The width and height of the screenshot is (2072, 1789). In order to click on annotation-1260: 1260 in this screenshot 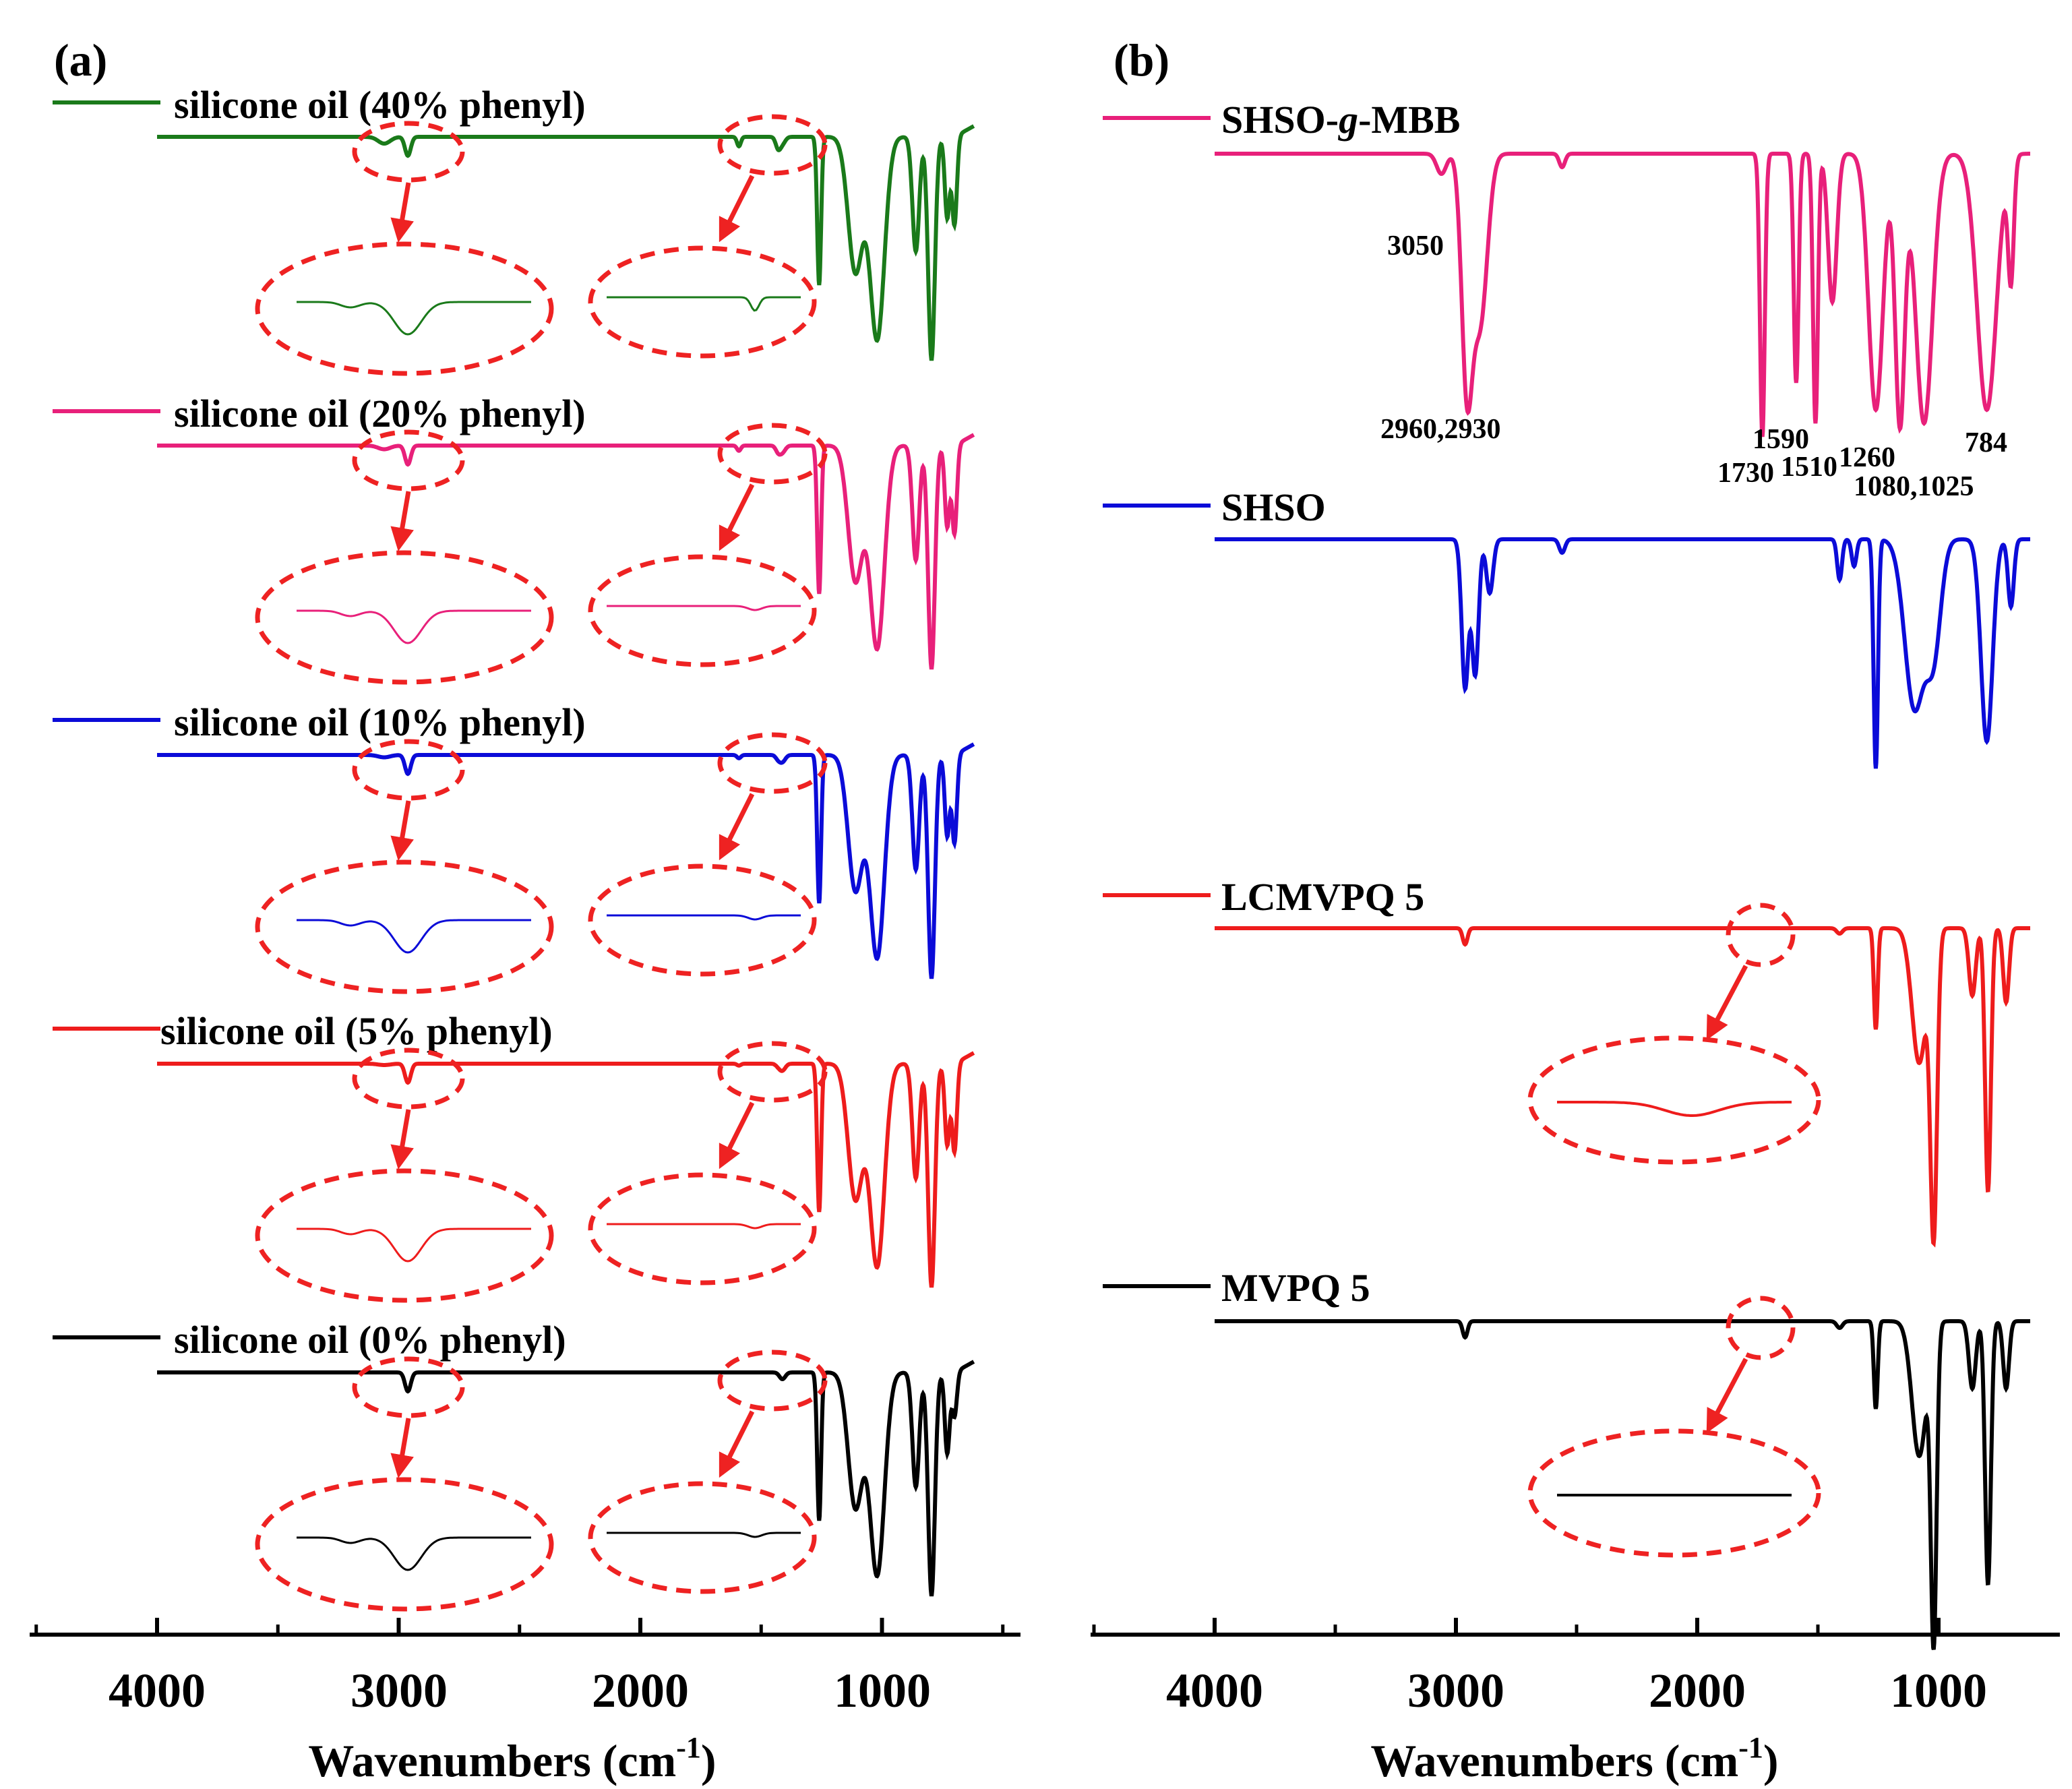, I will do `click(1867, 457)`.